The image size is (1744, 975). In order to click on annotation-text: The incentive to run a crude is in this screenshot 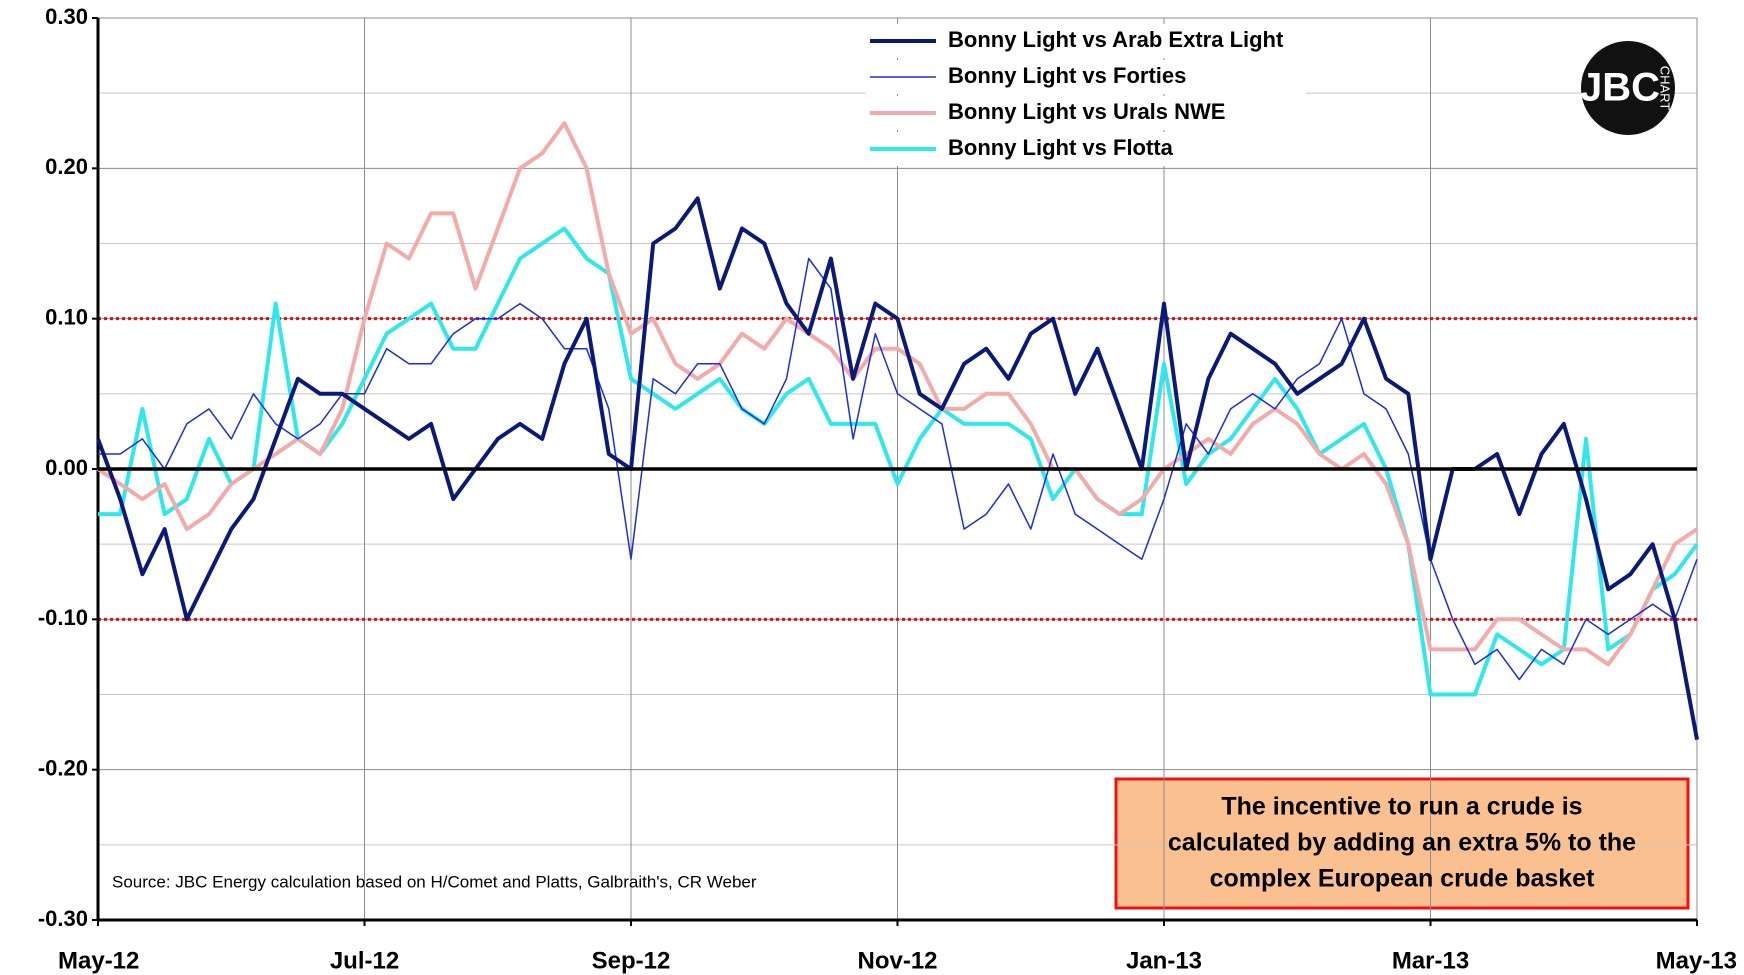, I will do `click(1401, 807)`.